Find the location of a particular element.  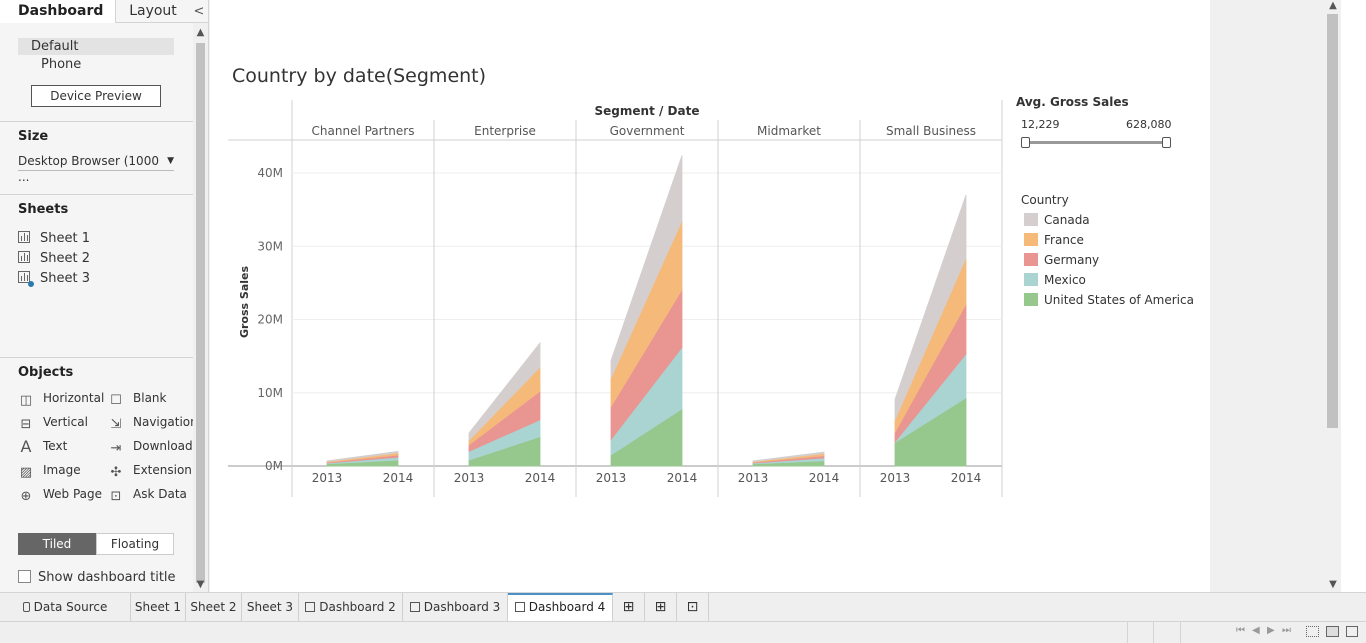

show-title-label: Show dashboard title is located at coordinates (107, 577).